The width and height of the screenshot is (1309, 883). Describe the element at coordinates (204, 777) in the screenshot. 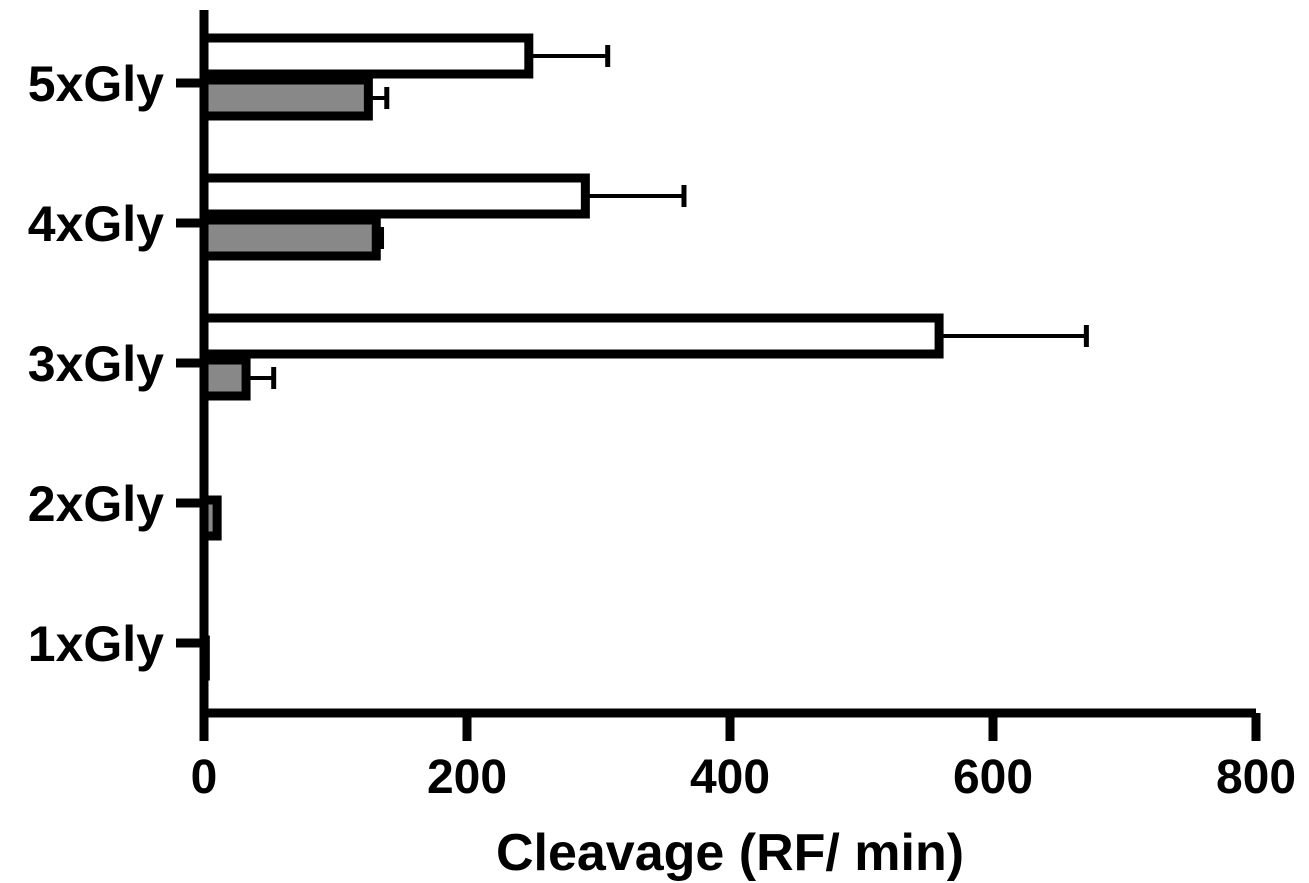

I see `x-tick-label: 0` at that location.